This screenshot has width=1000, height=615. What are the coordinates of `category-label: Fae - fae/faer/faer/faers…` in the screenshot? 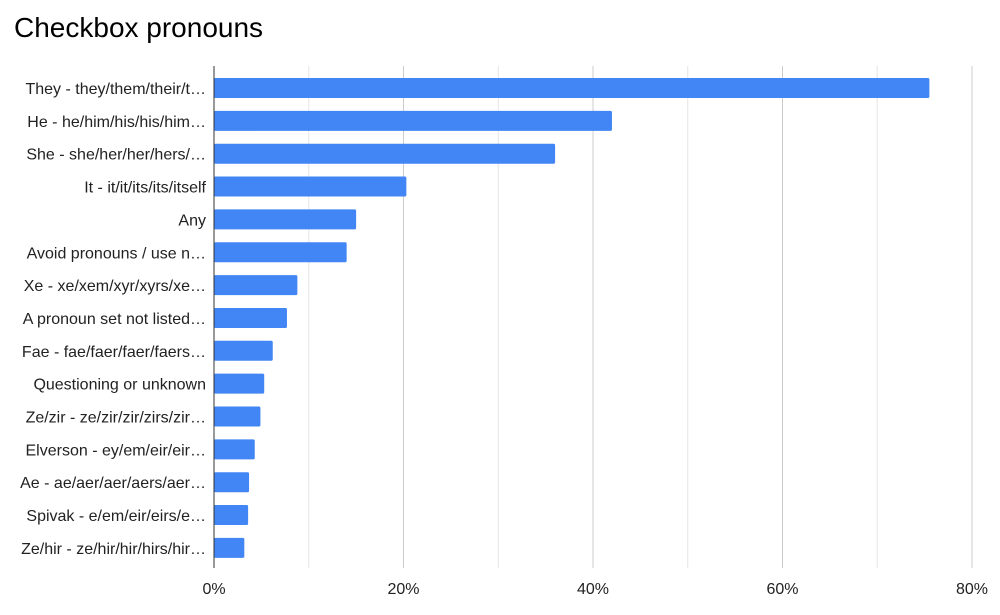 It's located at (114, 352).